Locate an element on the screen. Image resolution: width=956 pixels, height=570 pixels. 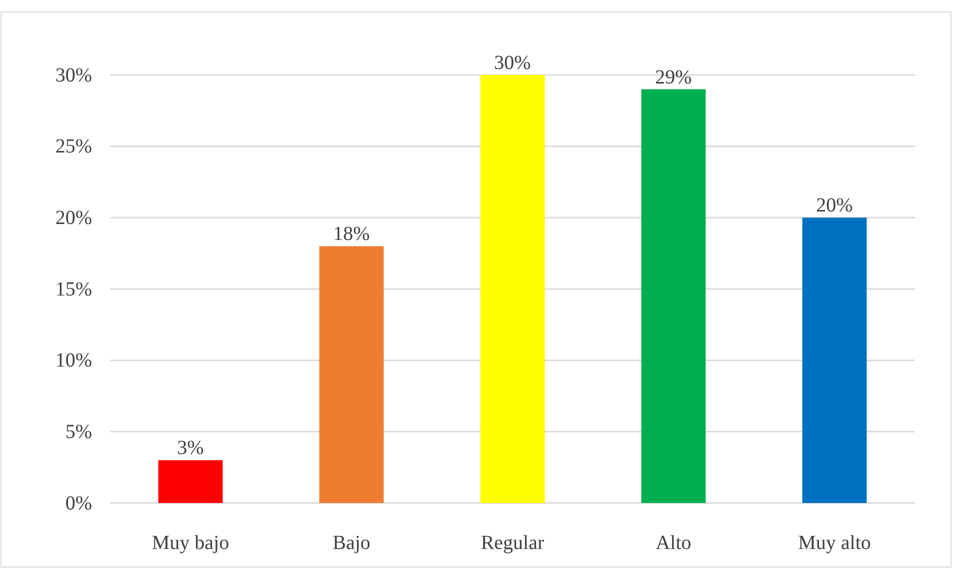
data-label: 3% is located at coordinates (190, 448).